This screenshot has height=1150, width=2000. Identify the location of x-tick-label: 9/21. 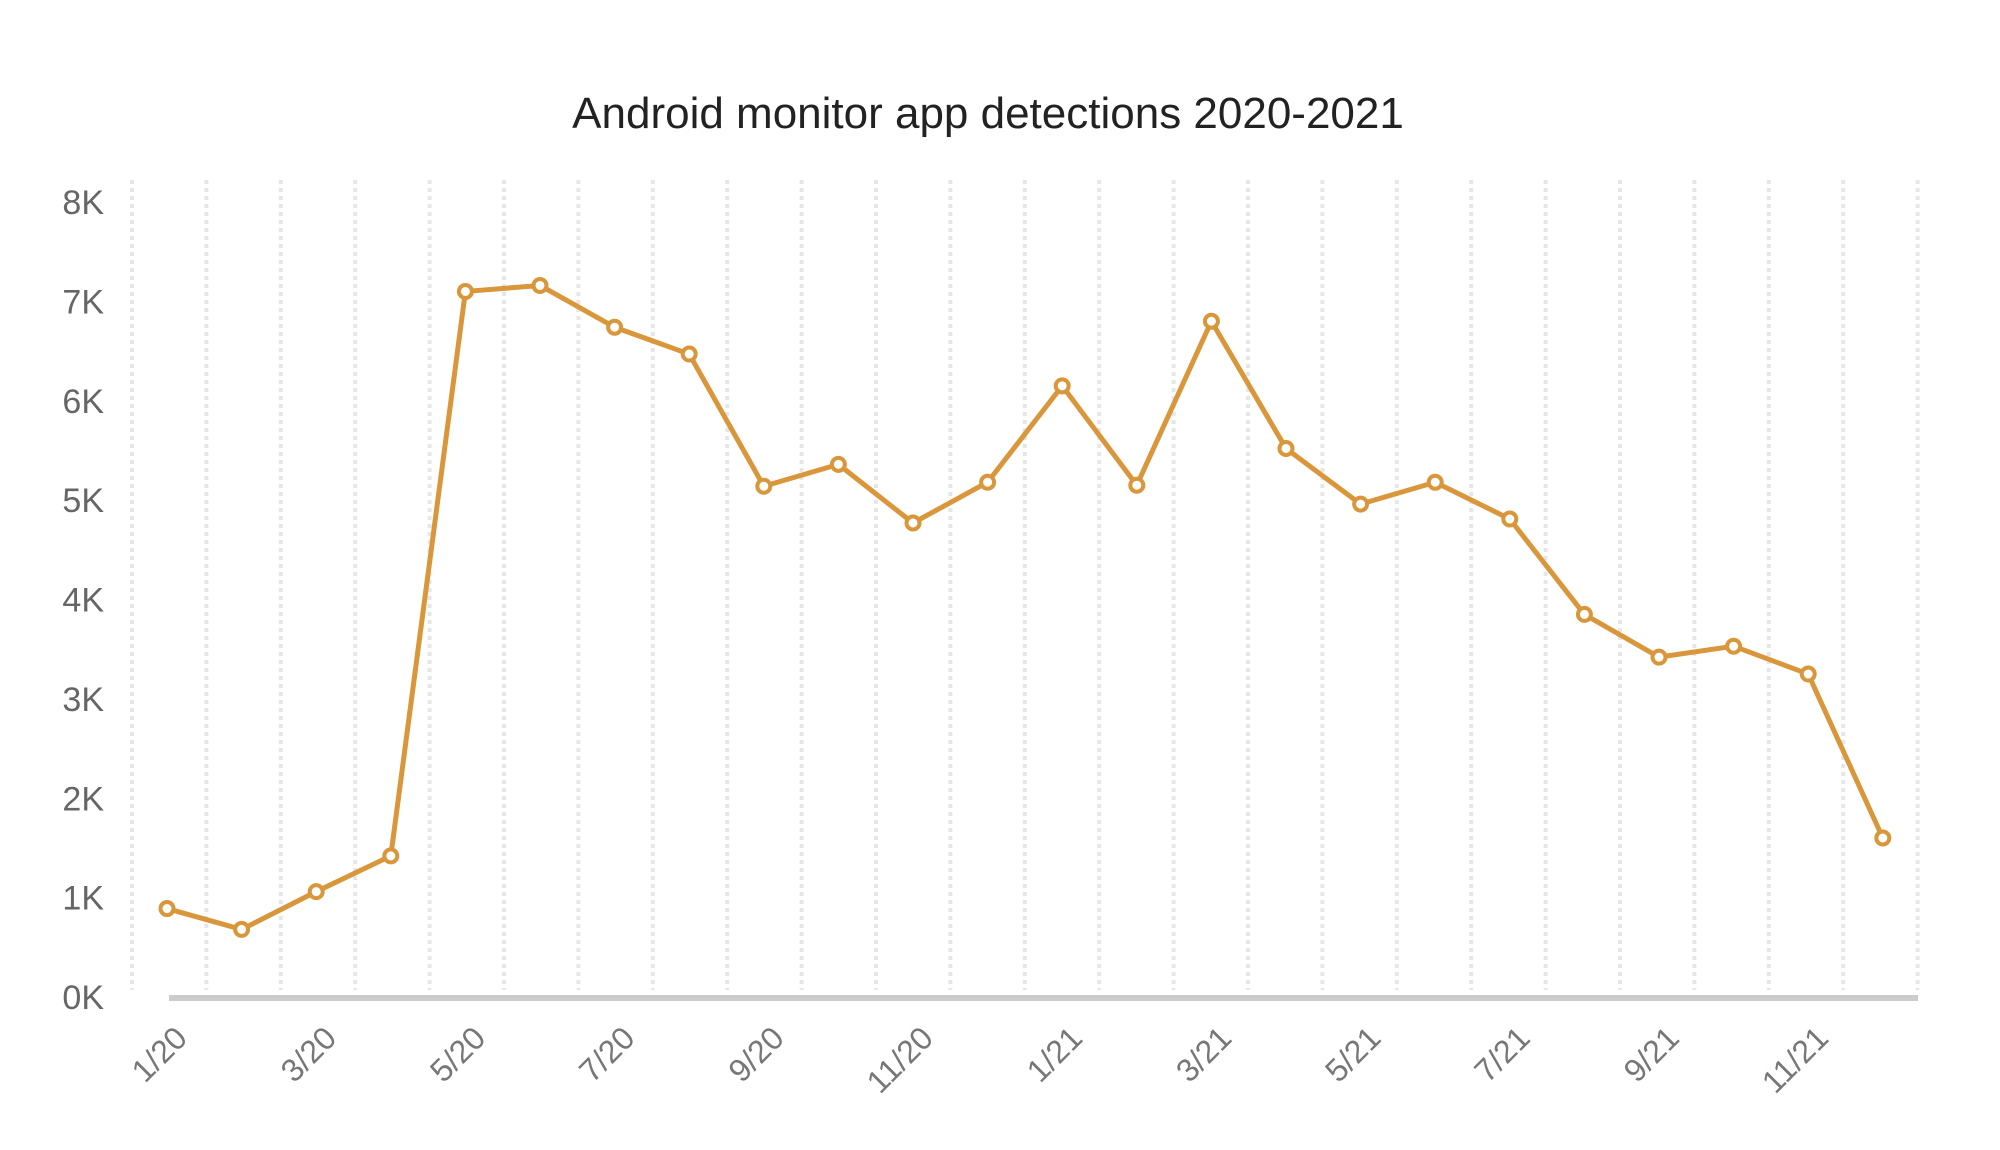
(1650, 1053).